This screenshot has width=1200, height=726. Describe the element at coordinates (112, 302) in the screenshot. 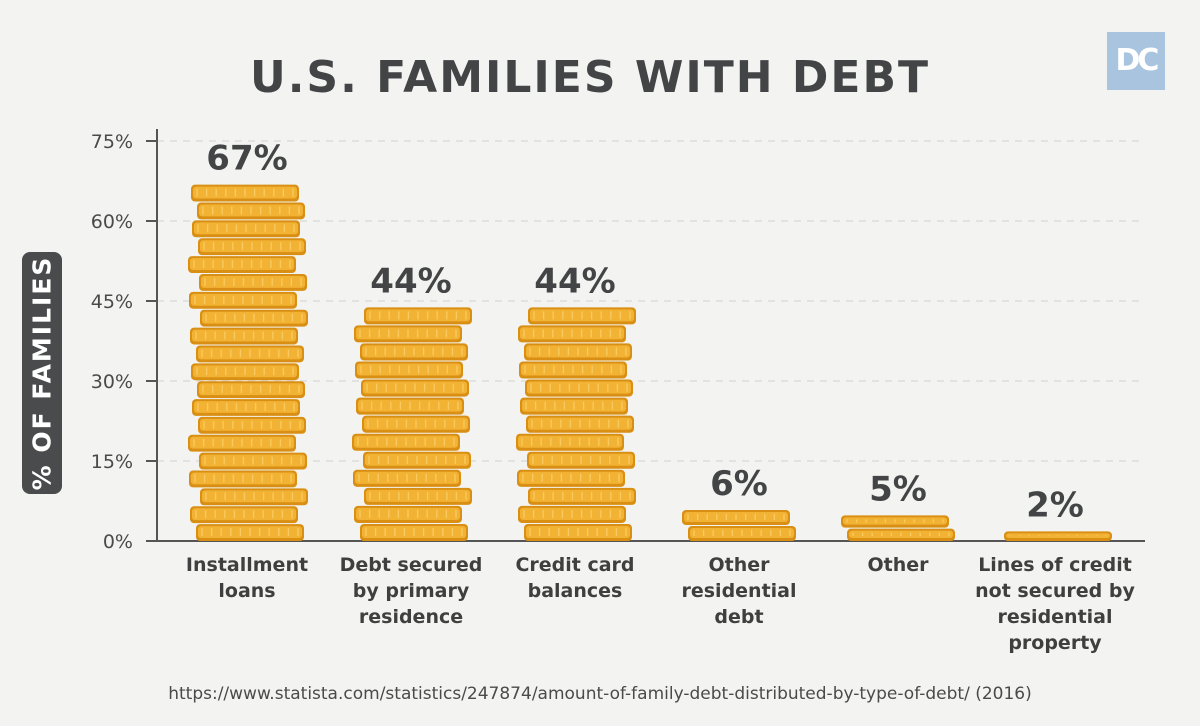

I see `y-tick-label: 45%` at that location.